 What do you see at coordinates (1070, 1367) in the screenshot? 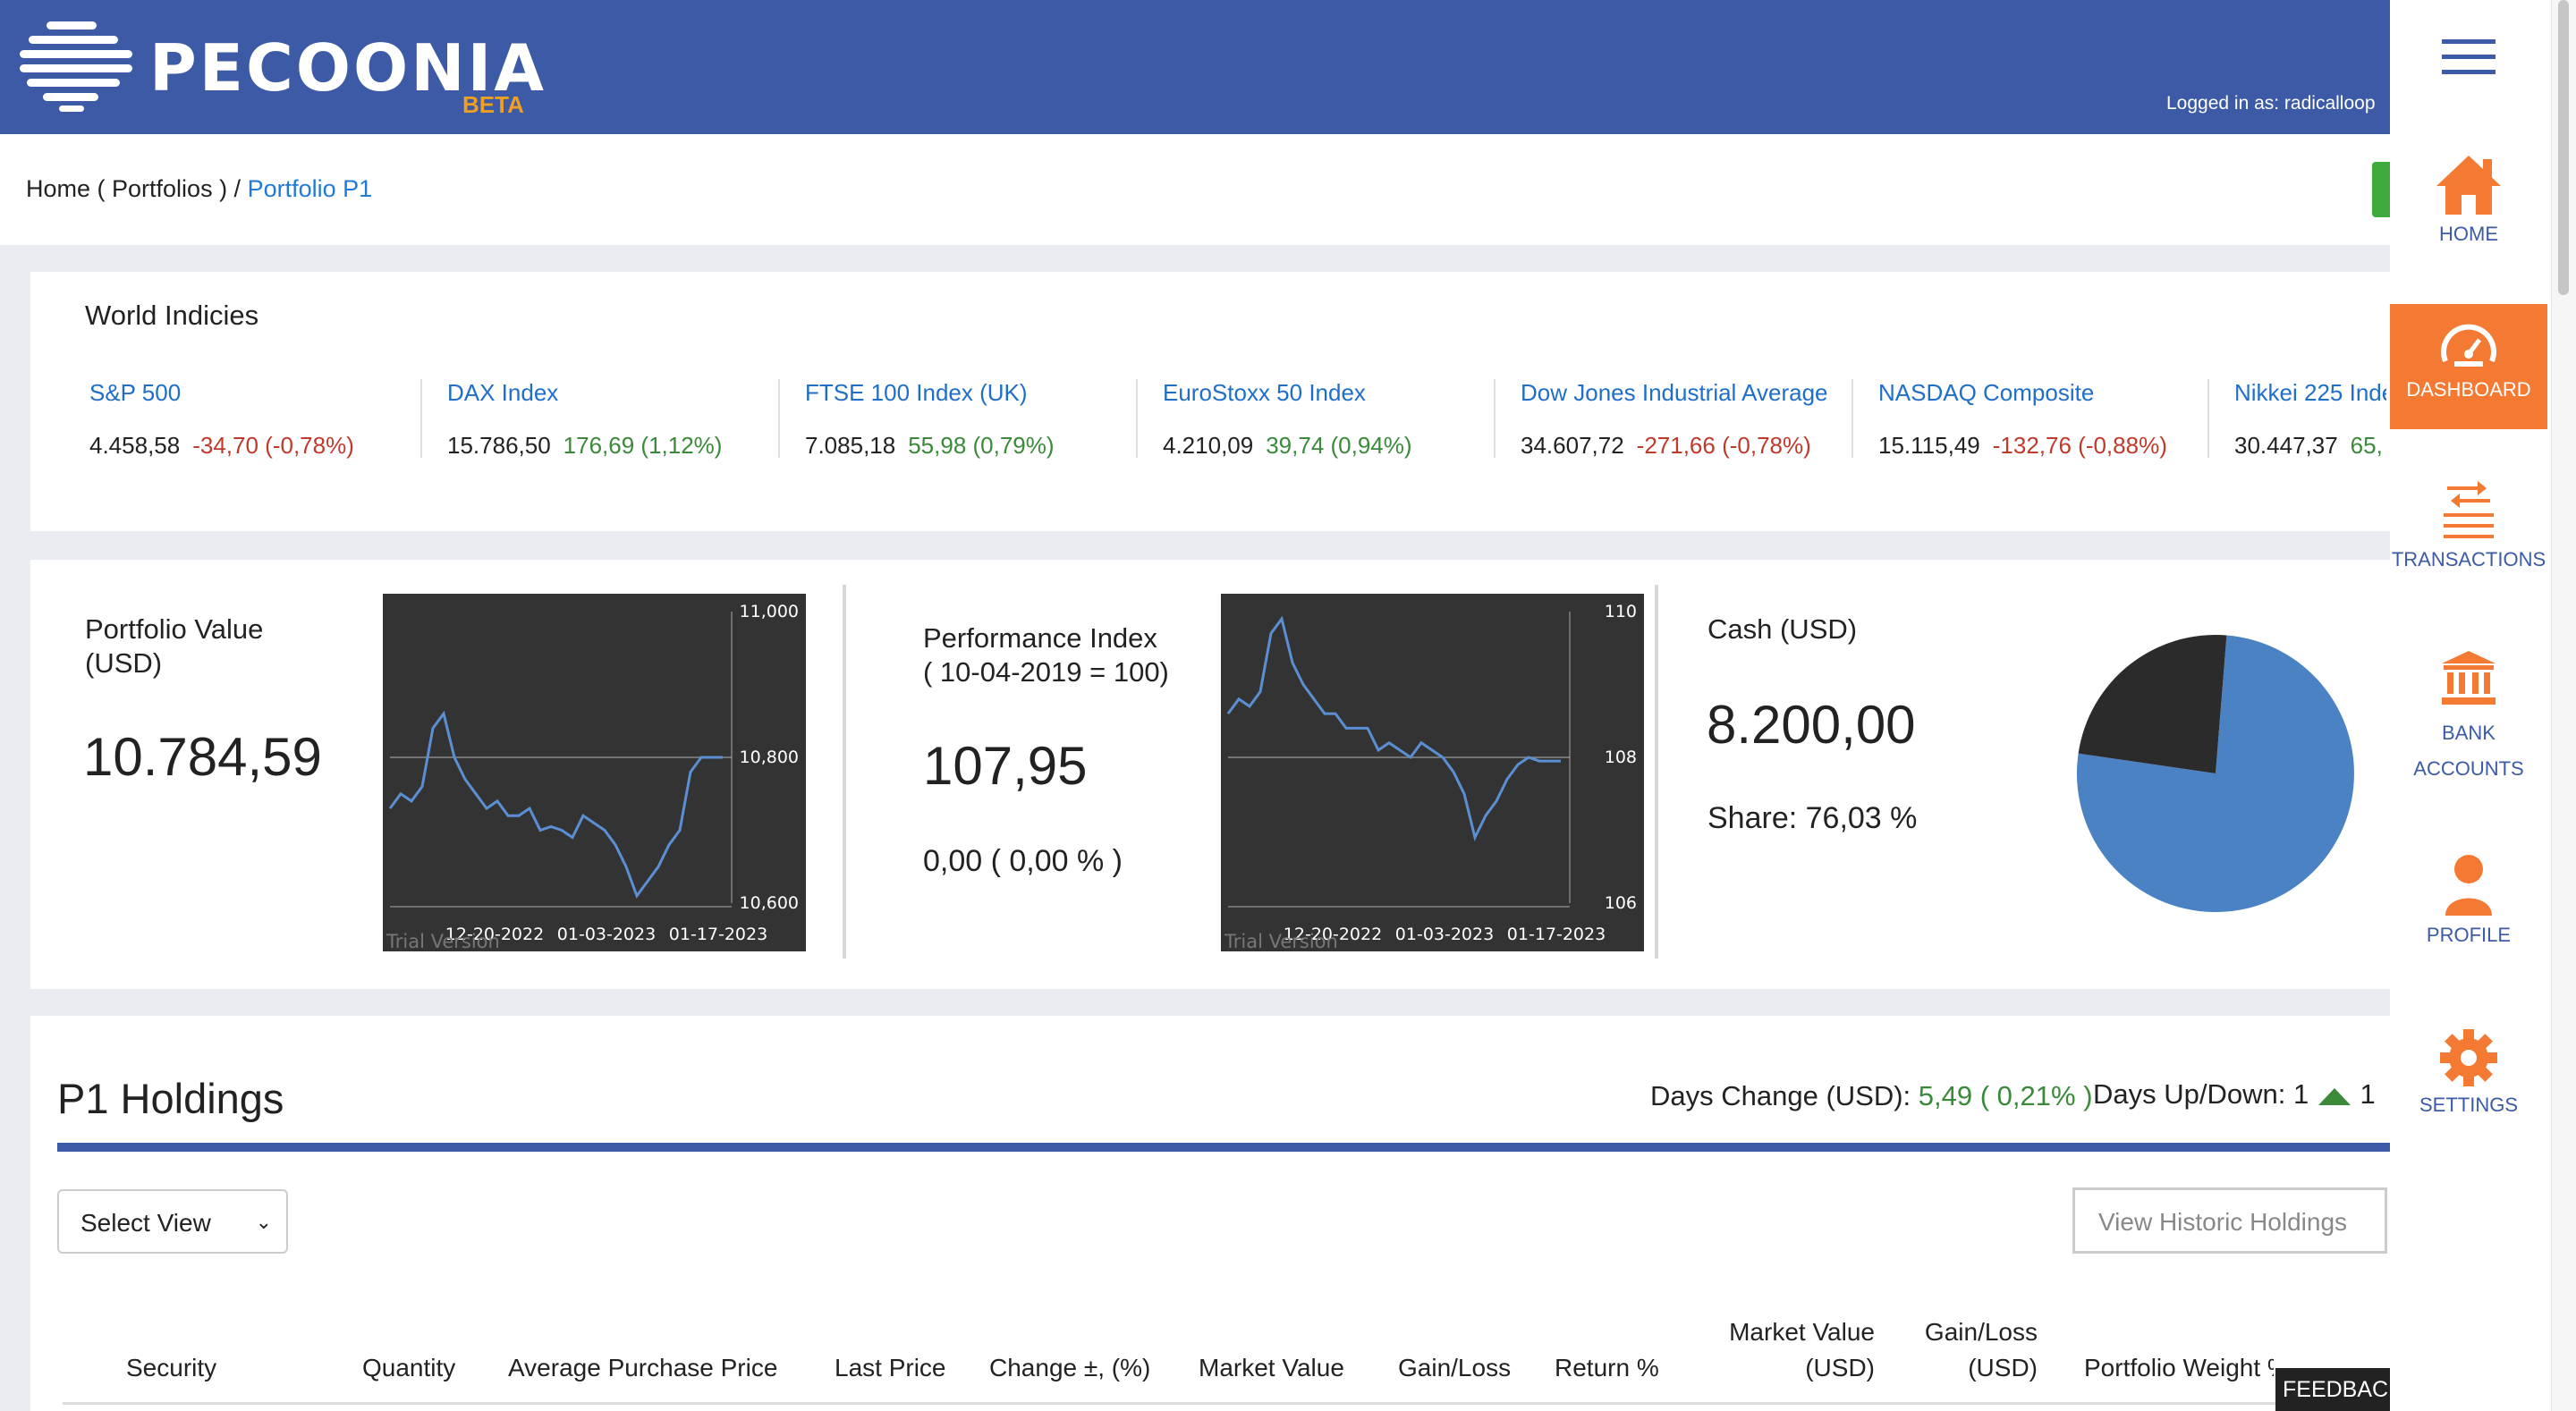
I see `col-change: Change ±, (%)` at bounding box center [1070, 1367].